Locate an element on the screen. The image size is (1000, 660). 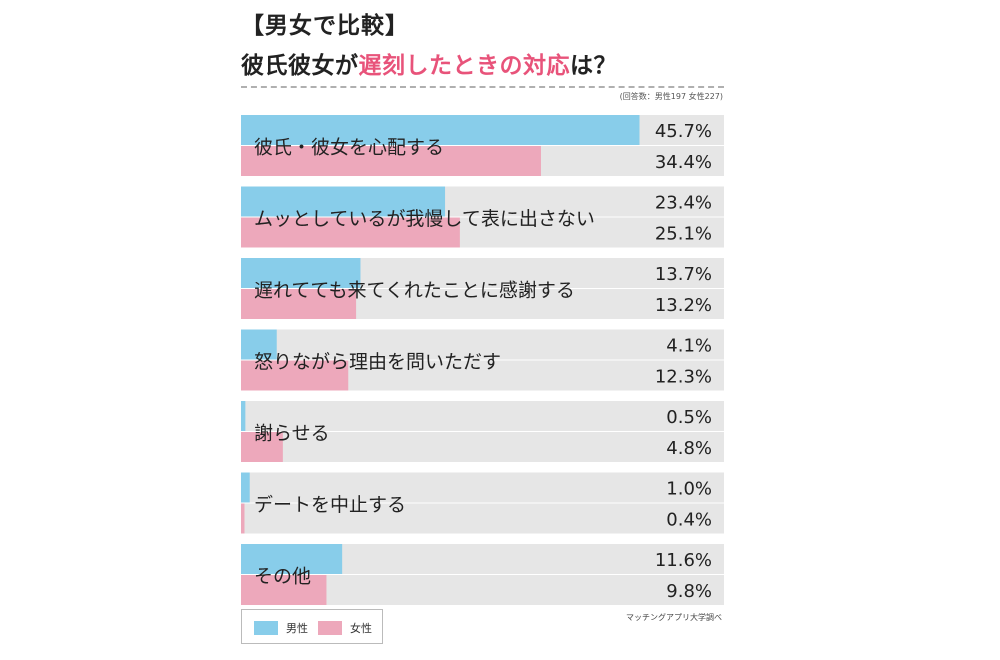
value-label-female: 34.4% is located at coordinates (683, 162).